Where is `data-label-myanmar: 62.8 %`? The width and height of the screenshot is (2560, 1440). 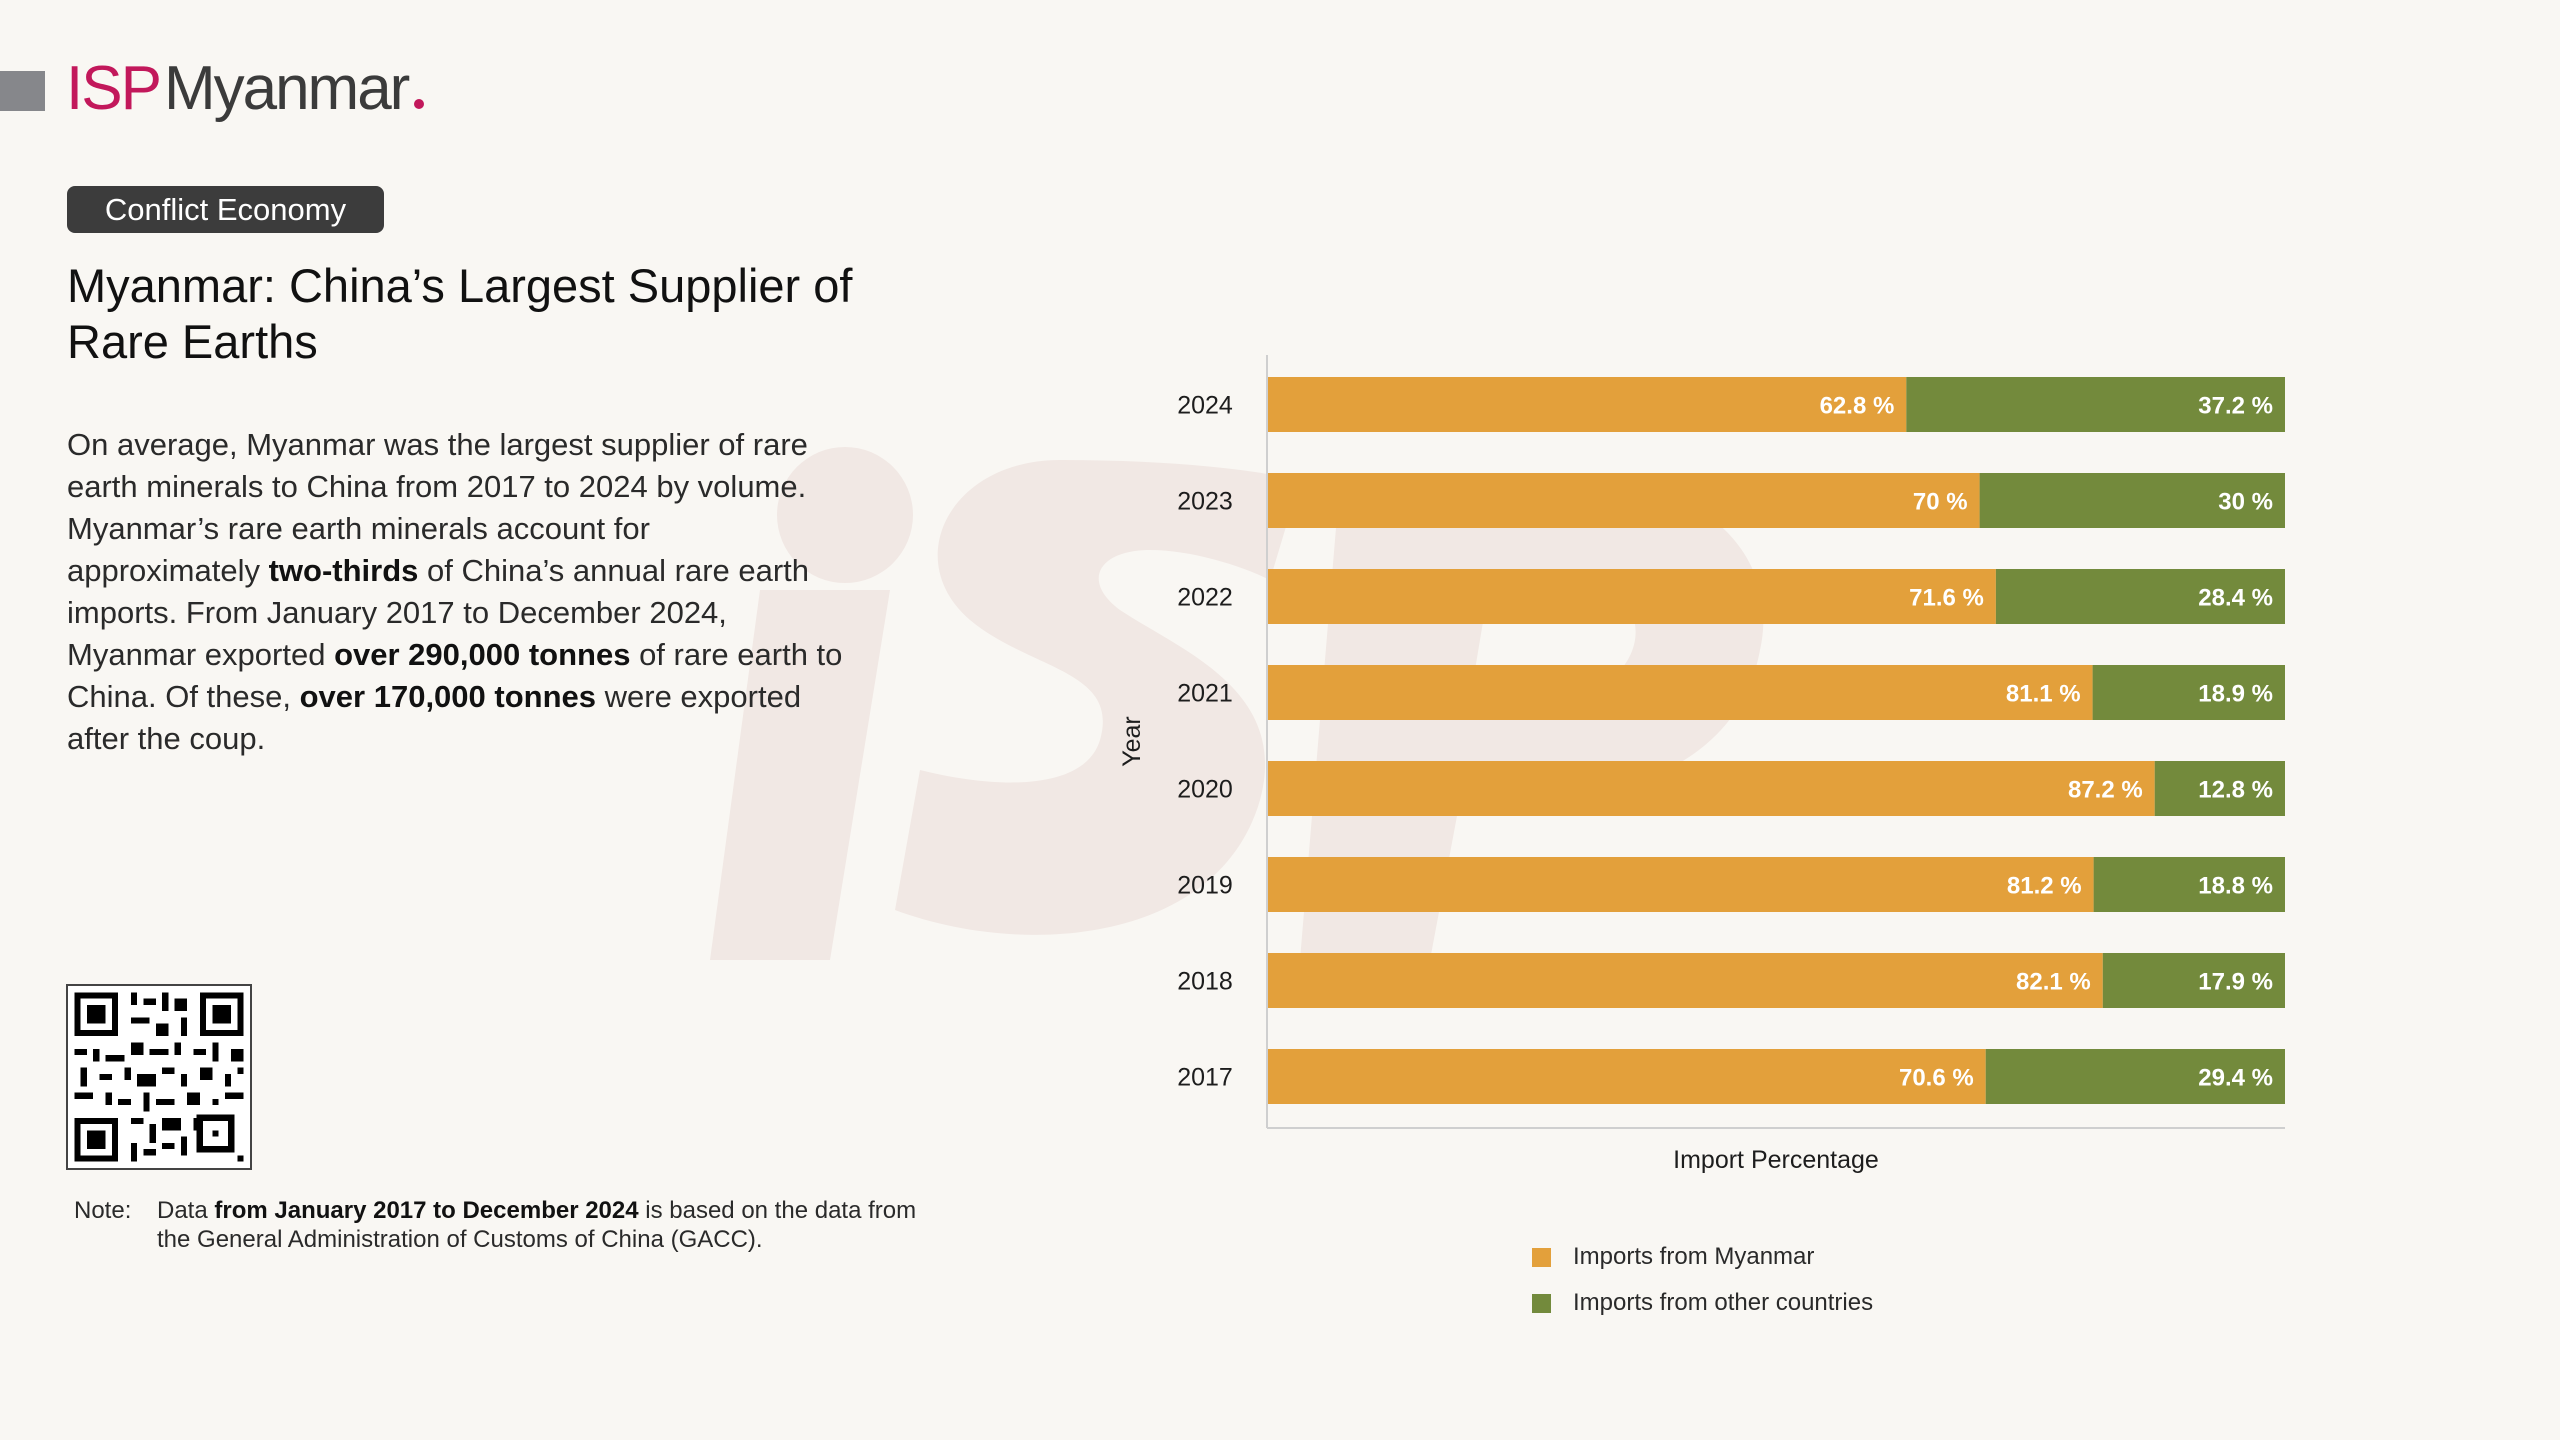
data-label-myanmar: 62.8 % is located at coordinates (1857, 406).